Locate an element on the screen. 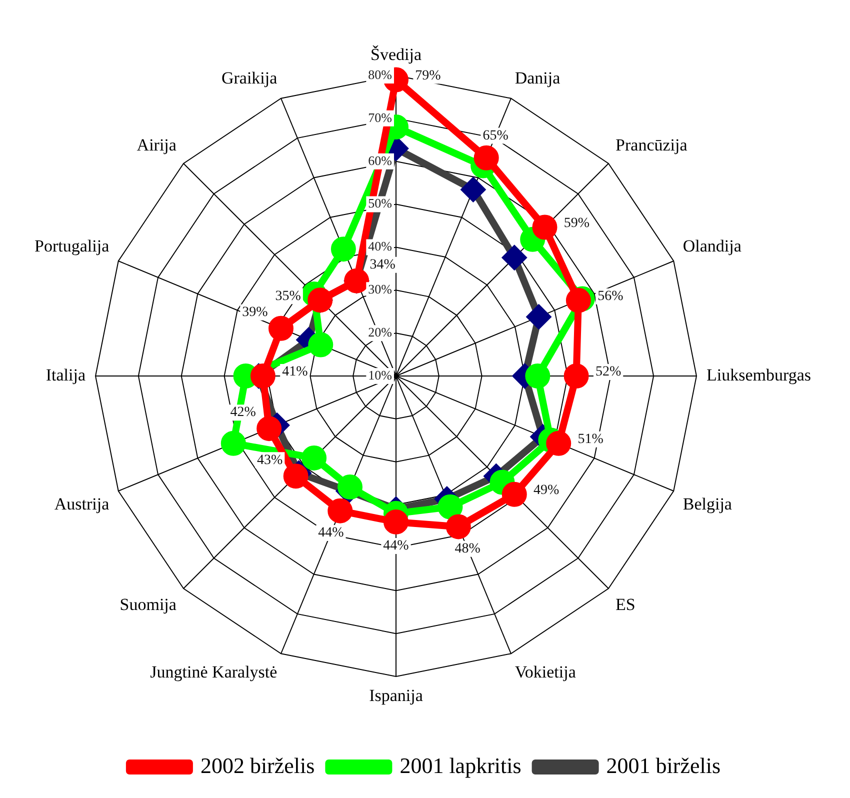 This screenshot has height=798, width=850. data-label: 42% is located at coordinates (243, 412).